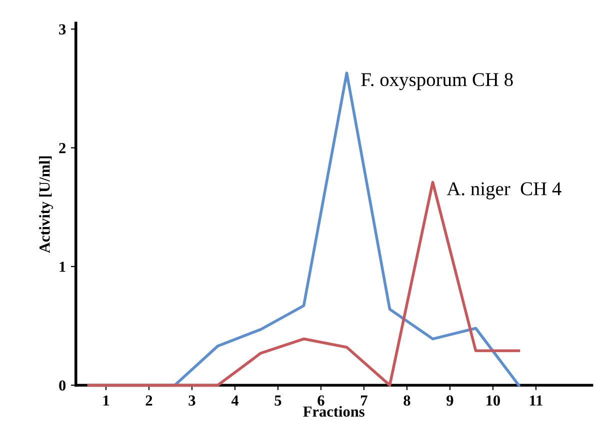 The width and height of the screenshot is (607, 421). Describe the element at coordinates (62, 148) in the screenshot. I see `y-tick-label: 2` at that location.